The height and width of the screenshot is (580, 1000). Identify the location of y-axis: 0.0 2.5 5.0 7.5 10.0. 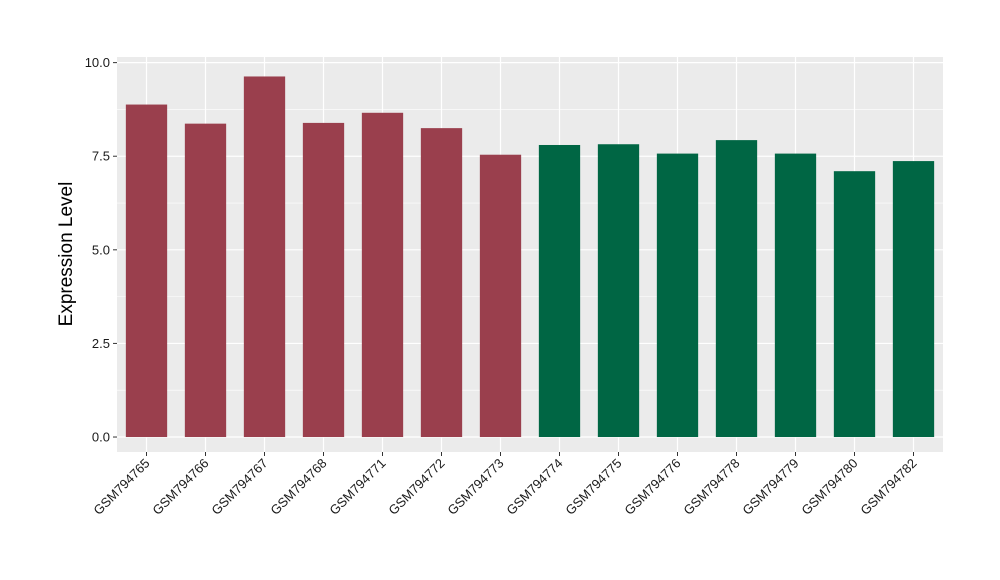
(101, 250).